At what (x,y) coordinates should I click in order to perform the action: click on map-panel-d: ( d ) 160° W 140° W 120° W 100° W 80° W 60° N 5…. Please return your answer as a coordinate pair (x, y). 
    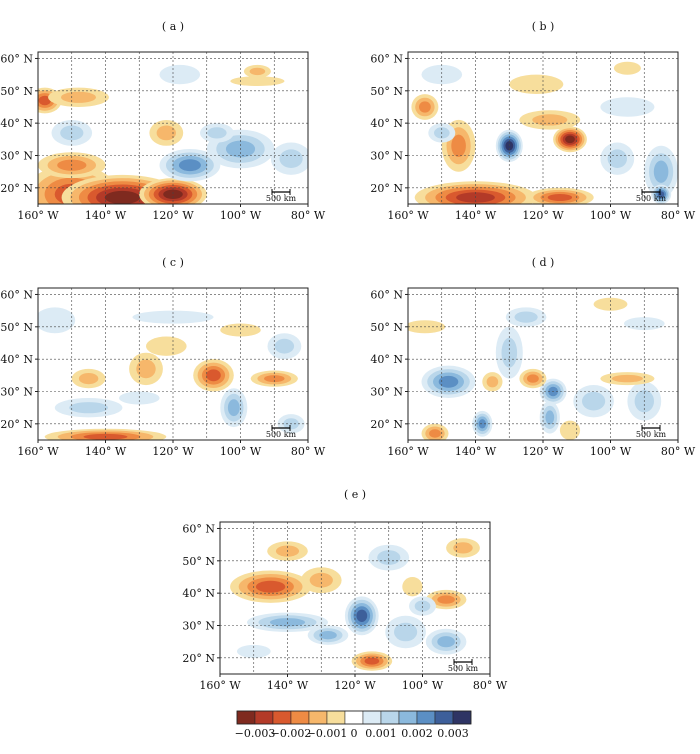
    Looking at the image, I should click on (532, 357).